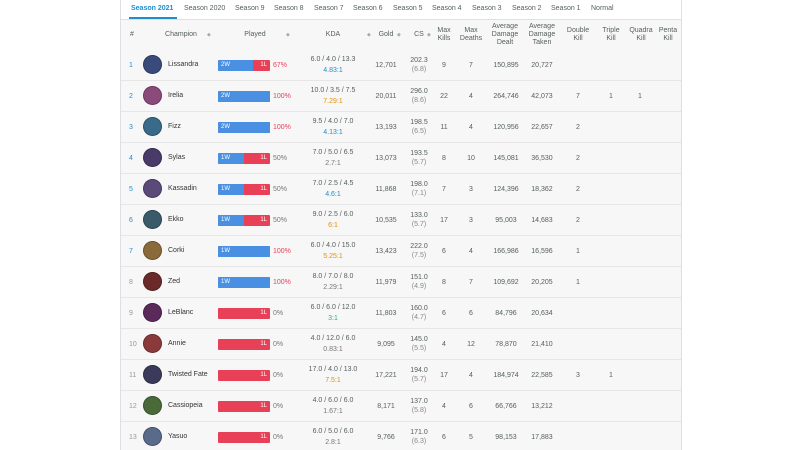  I want to click on tab-season-1: Season 1, so click(566, 8).